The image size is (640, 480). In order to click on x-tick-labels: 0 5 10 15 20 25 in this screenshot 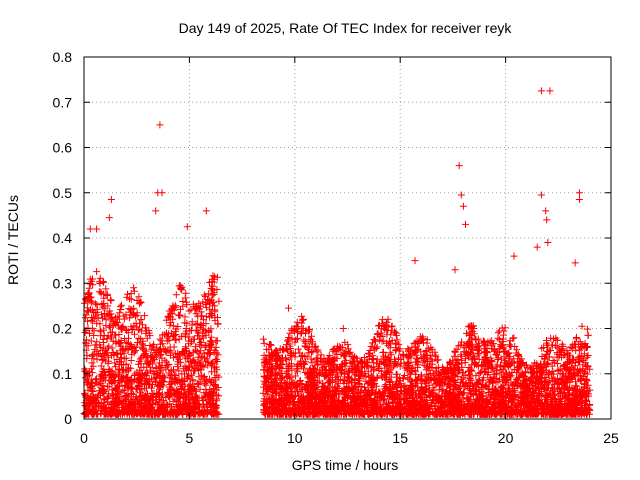, I will do `click(349, 438)`.